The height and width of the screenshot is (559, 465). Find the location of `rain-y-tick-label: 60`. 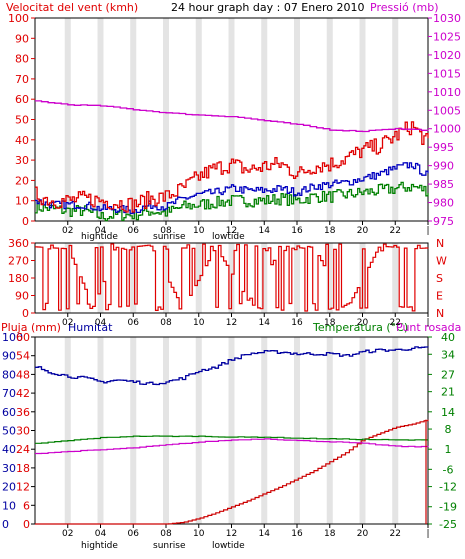

rain-y-tick-label: 60 is located at coordinates (23, 337).